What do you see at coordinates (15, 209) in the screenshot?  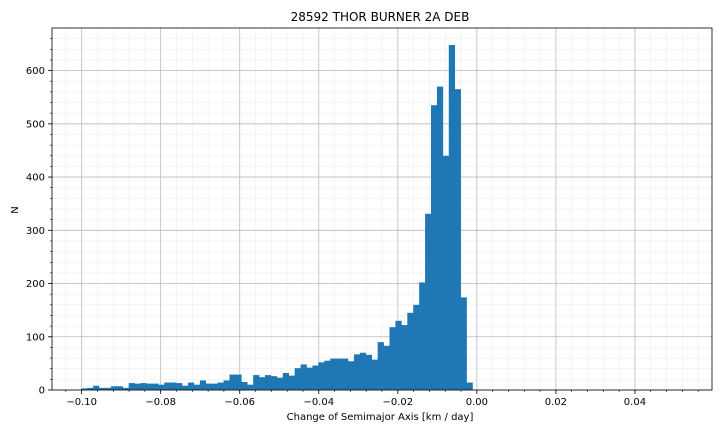 I see `y-axis-label: N` at bounding box center [15, 209].